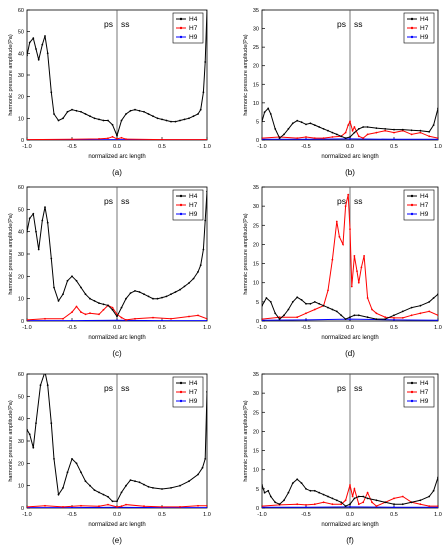 This screenshot has height=550, width=447. Describe the element at coordinates (350, 319) in the screenshot. I see `series-H9` at that location.